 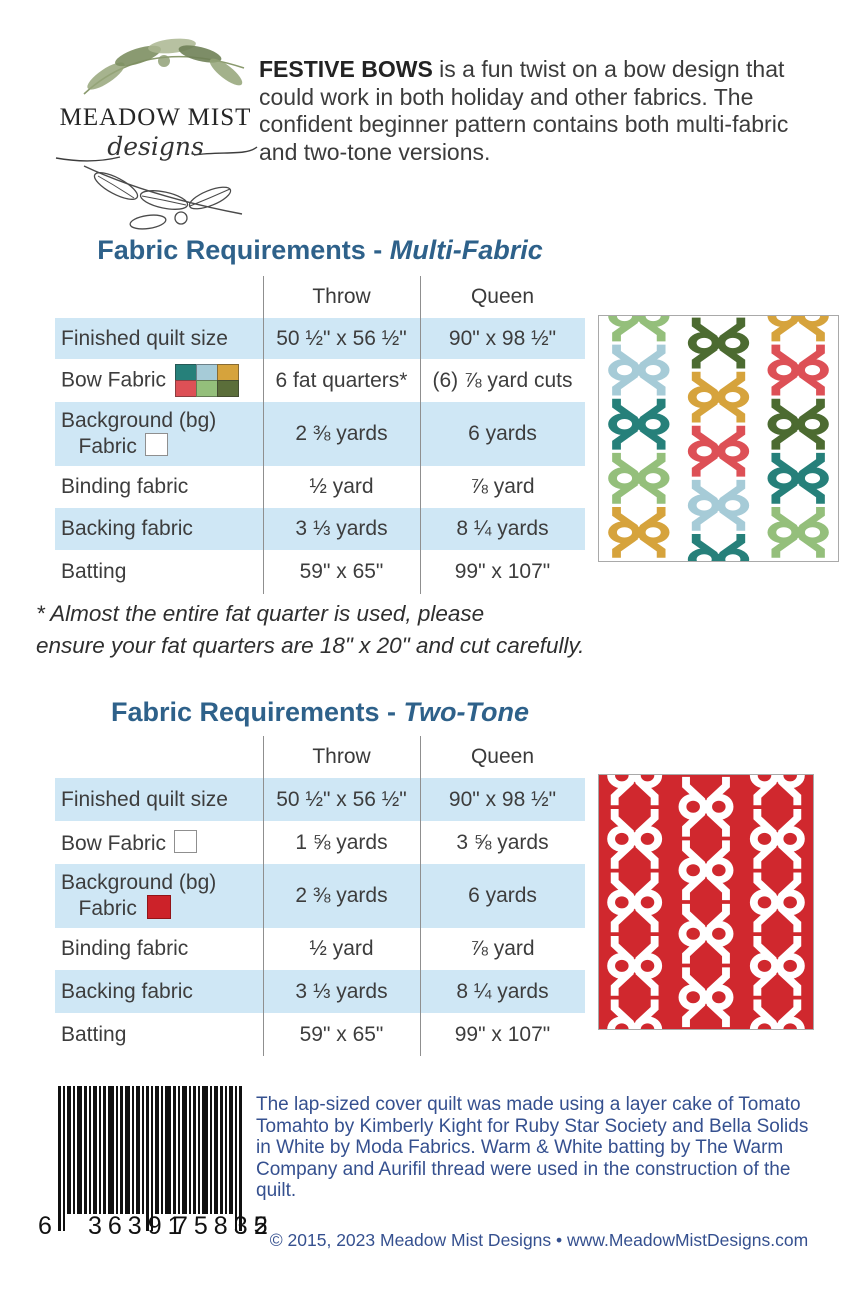 I want to click on row-label: Finished quilt size, so click(x=159, y=339).